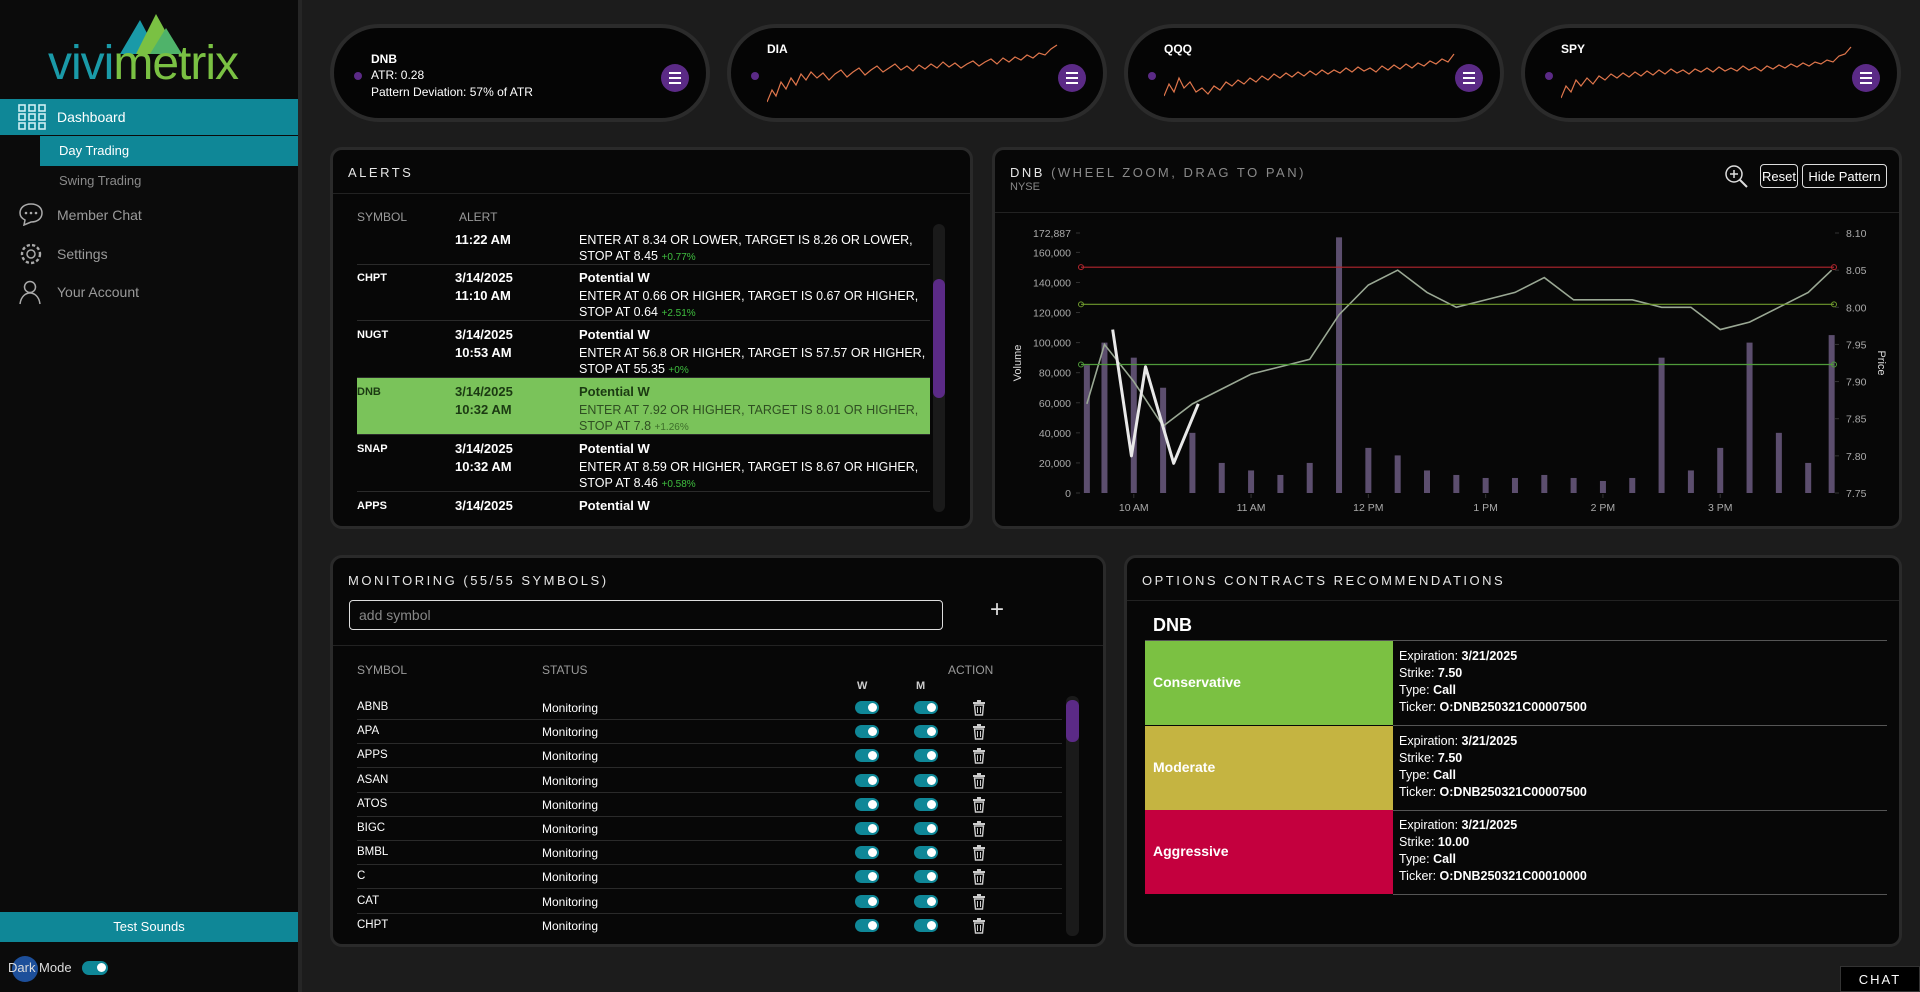 The width and height of the screenshot is (1920, 992). Describe the element at coordinates (25, 969) in the screenshot. I see `accessibility-badge` at that location.